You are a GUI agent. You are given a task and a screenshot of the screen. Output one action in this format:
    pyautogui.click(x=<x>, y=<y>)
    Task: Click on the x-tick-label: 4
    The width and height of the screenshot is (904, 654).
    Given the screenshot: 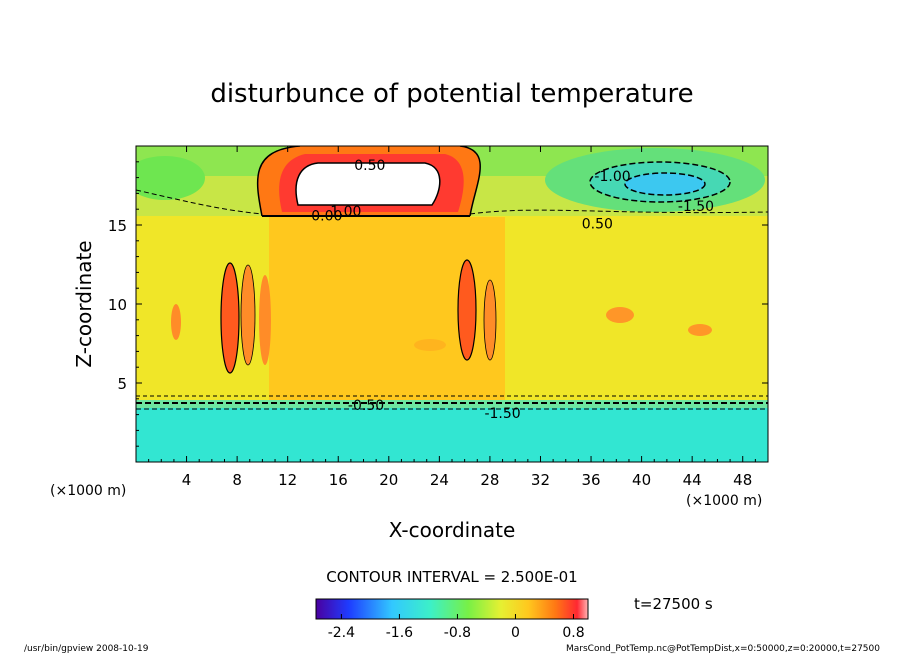 What is the action you would take?
    pyautogui.click(x=187, y=480)
    